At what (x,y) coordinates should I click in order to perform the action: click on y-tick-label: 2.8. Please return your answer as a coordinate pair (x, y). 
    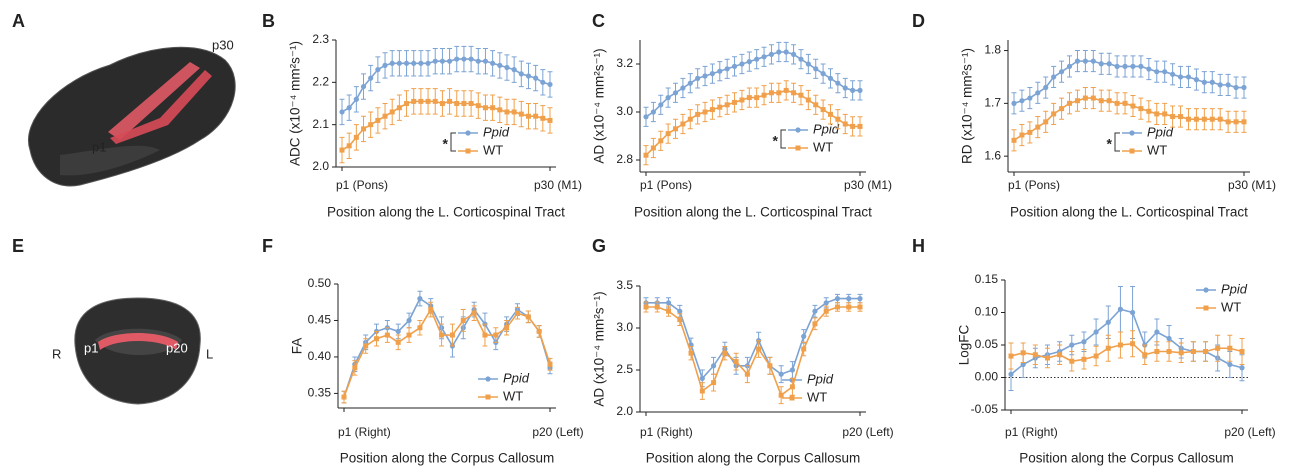
    Looking at the image, I should click on (624, 159).